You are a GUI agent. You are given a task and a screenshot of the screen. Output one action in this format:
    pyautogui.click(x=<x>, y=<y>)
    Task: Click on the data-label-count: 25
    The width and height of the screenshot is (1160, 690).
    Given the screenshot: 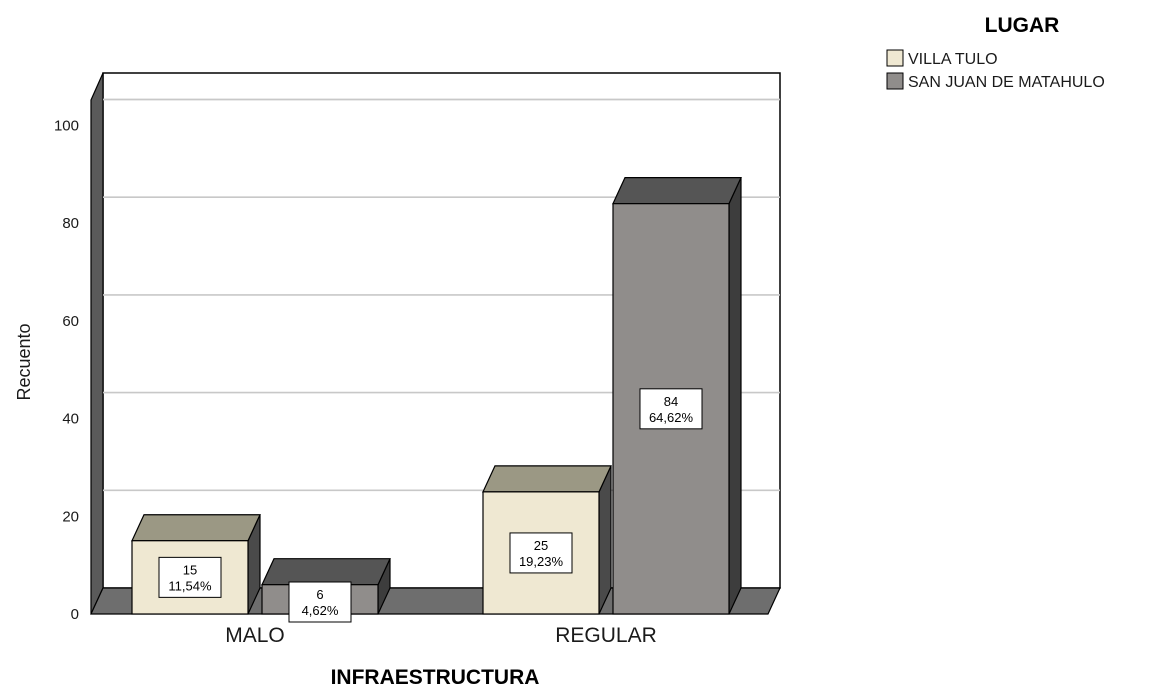 What is the action you would take?
    pyautogui.click(x=541, y=545)
    